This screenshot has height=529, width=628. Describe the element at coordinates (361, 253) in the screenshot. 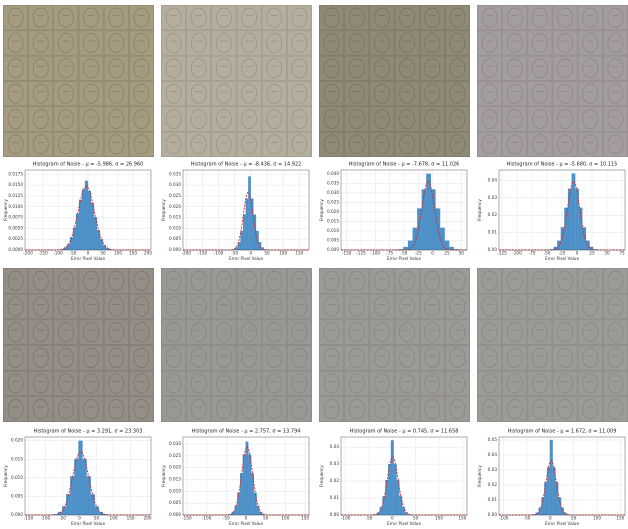

I see `x-tick-label: -125` at that location.